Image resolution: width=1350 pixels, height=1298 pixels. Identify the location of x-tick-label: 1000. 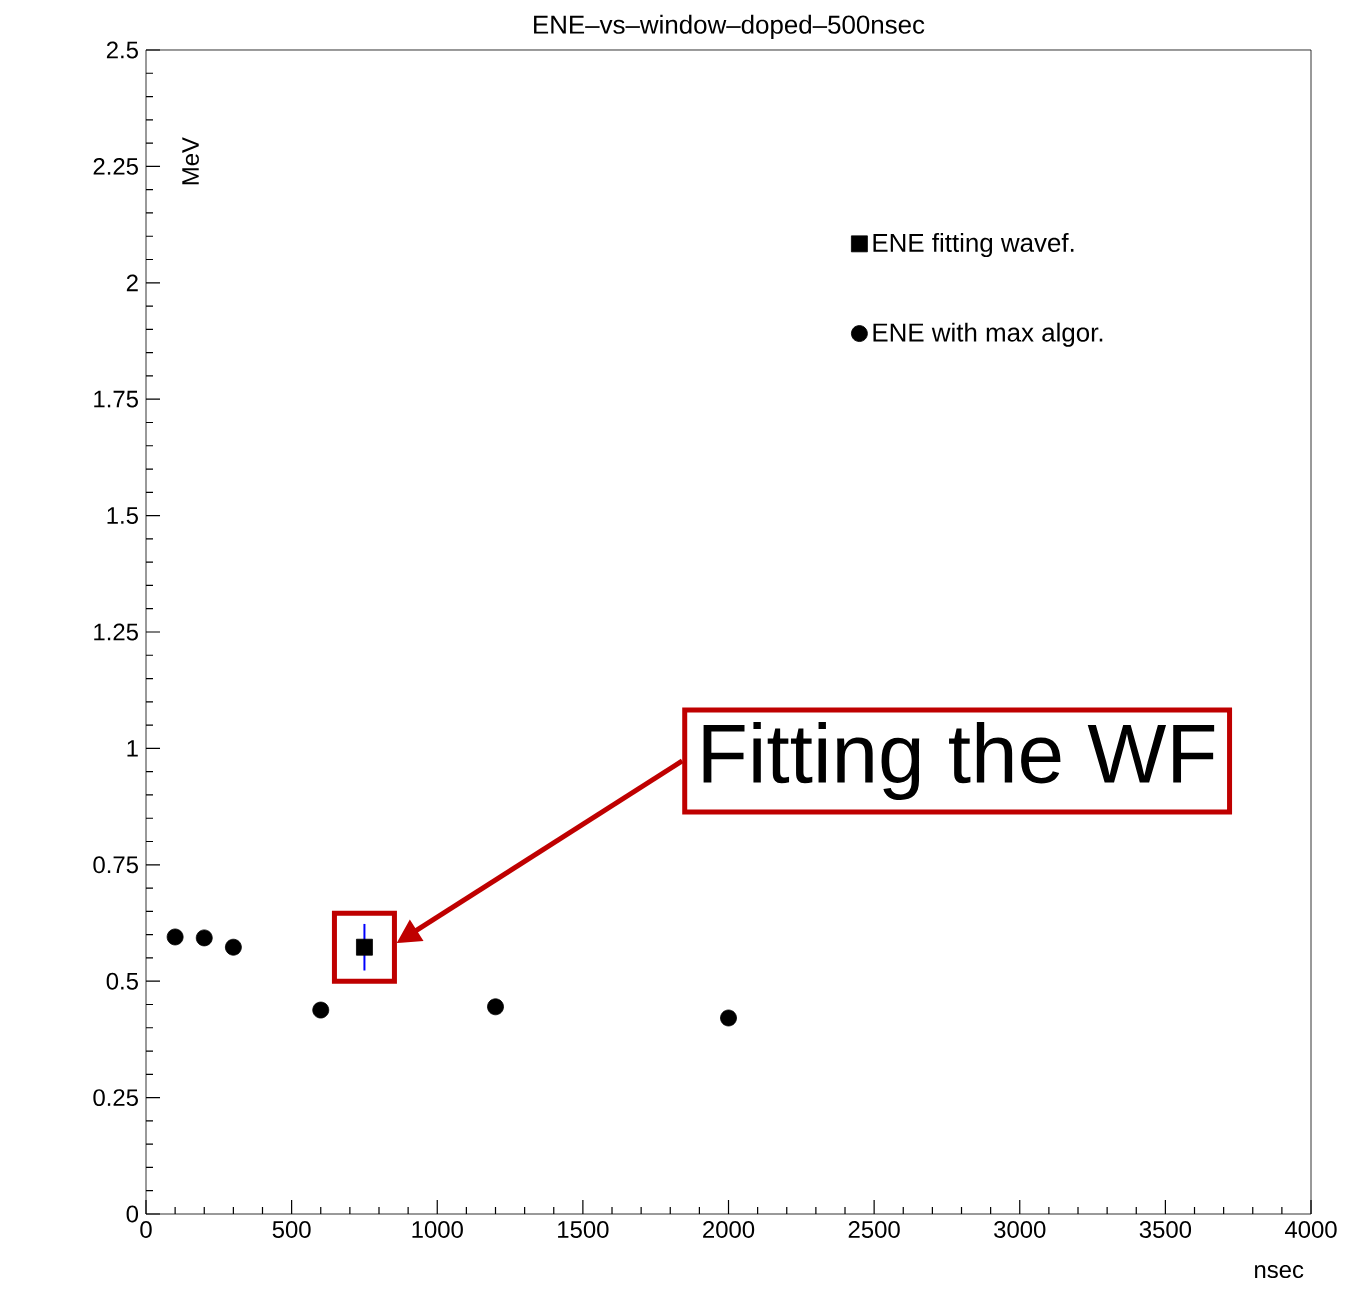
(437, 1229).